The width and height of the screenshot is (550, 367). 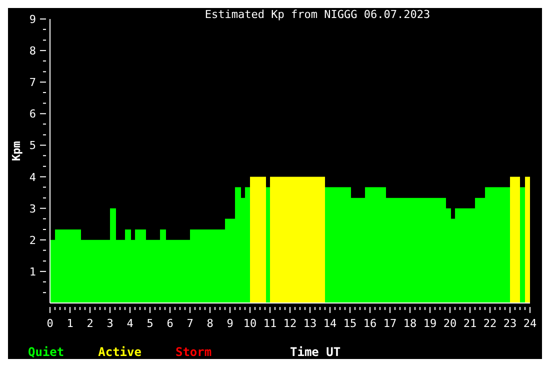 What do you see at coordinates (32, 19) in the screenshot?
I see `y-tick-label: 9` at bounding box center [32, 19].